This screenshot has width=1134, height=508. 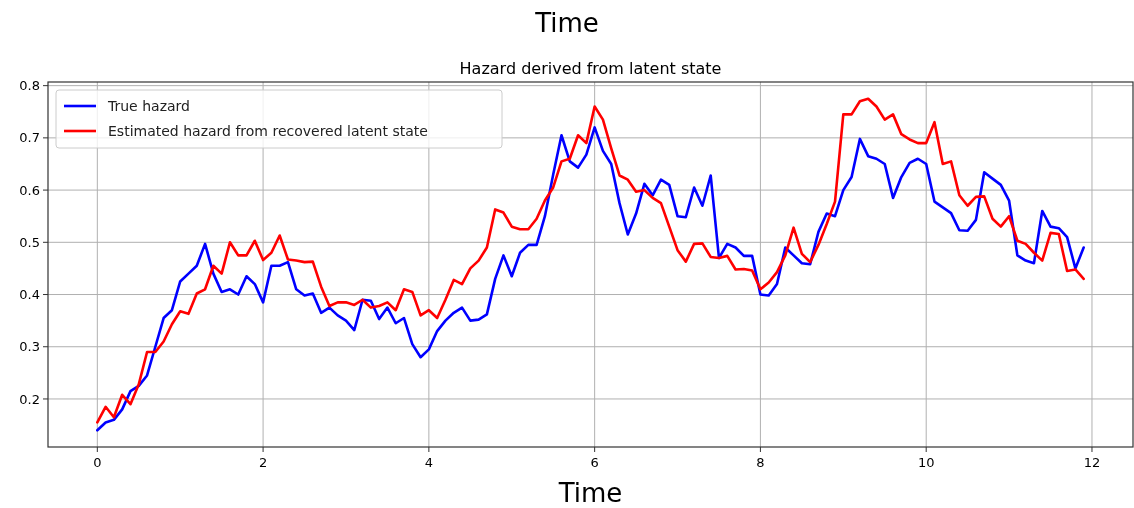 What do you see at coordinates (1092, 462) in the screenshot?
I see `x-tick-label: 12` at bounding box center [1092, 462].